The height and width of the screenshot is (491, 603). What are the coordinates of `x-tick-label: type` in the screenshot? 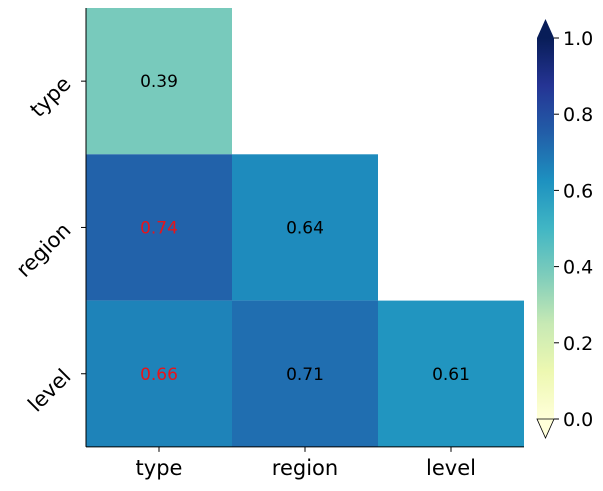 It's located at (159, 468).